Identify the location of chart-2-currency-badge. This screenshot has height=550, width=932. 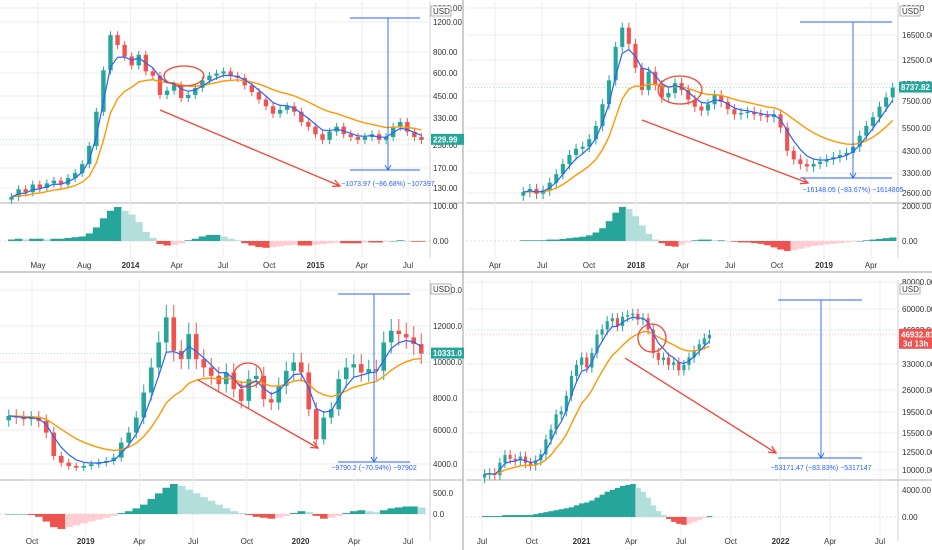
(910, 11).